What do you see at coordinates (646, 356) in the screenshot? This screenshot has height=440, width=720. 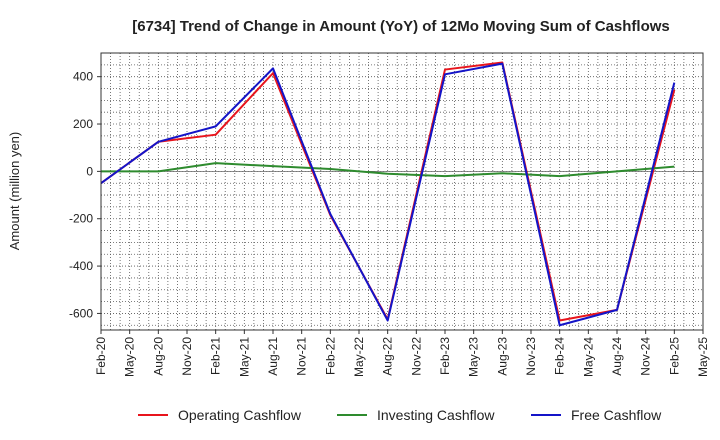 I see `x-tick-label: Nov-24` at bounding box center [646, 356].